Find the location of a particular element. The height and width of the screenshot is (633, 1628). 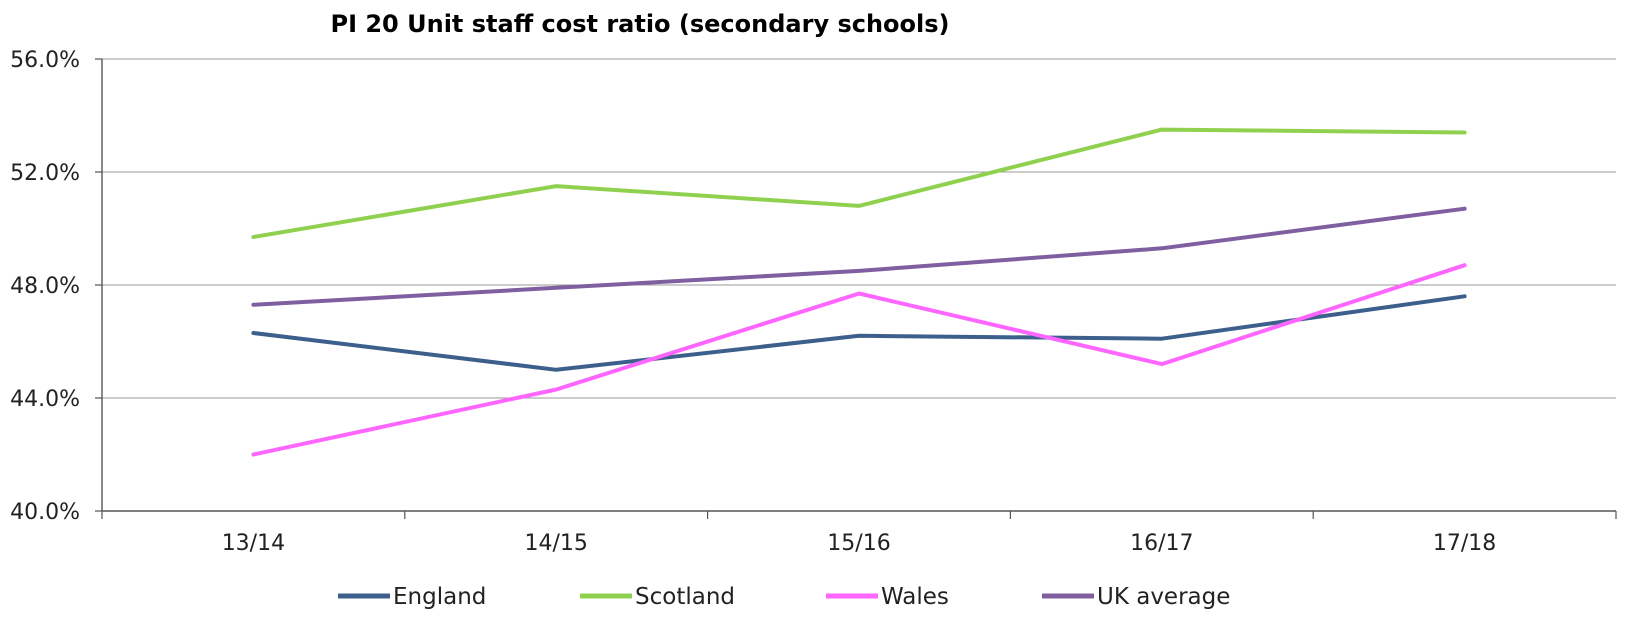

series-line-uk-average is located at coordinates (859, 256).